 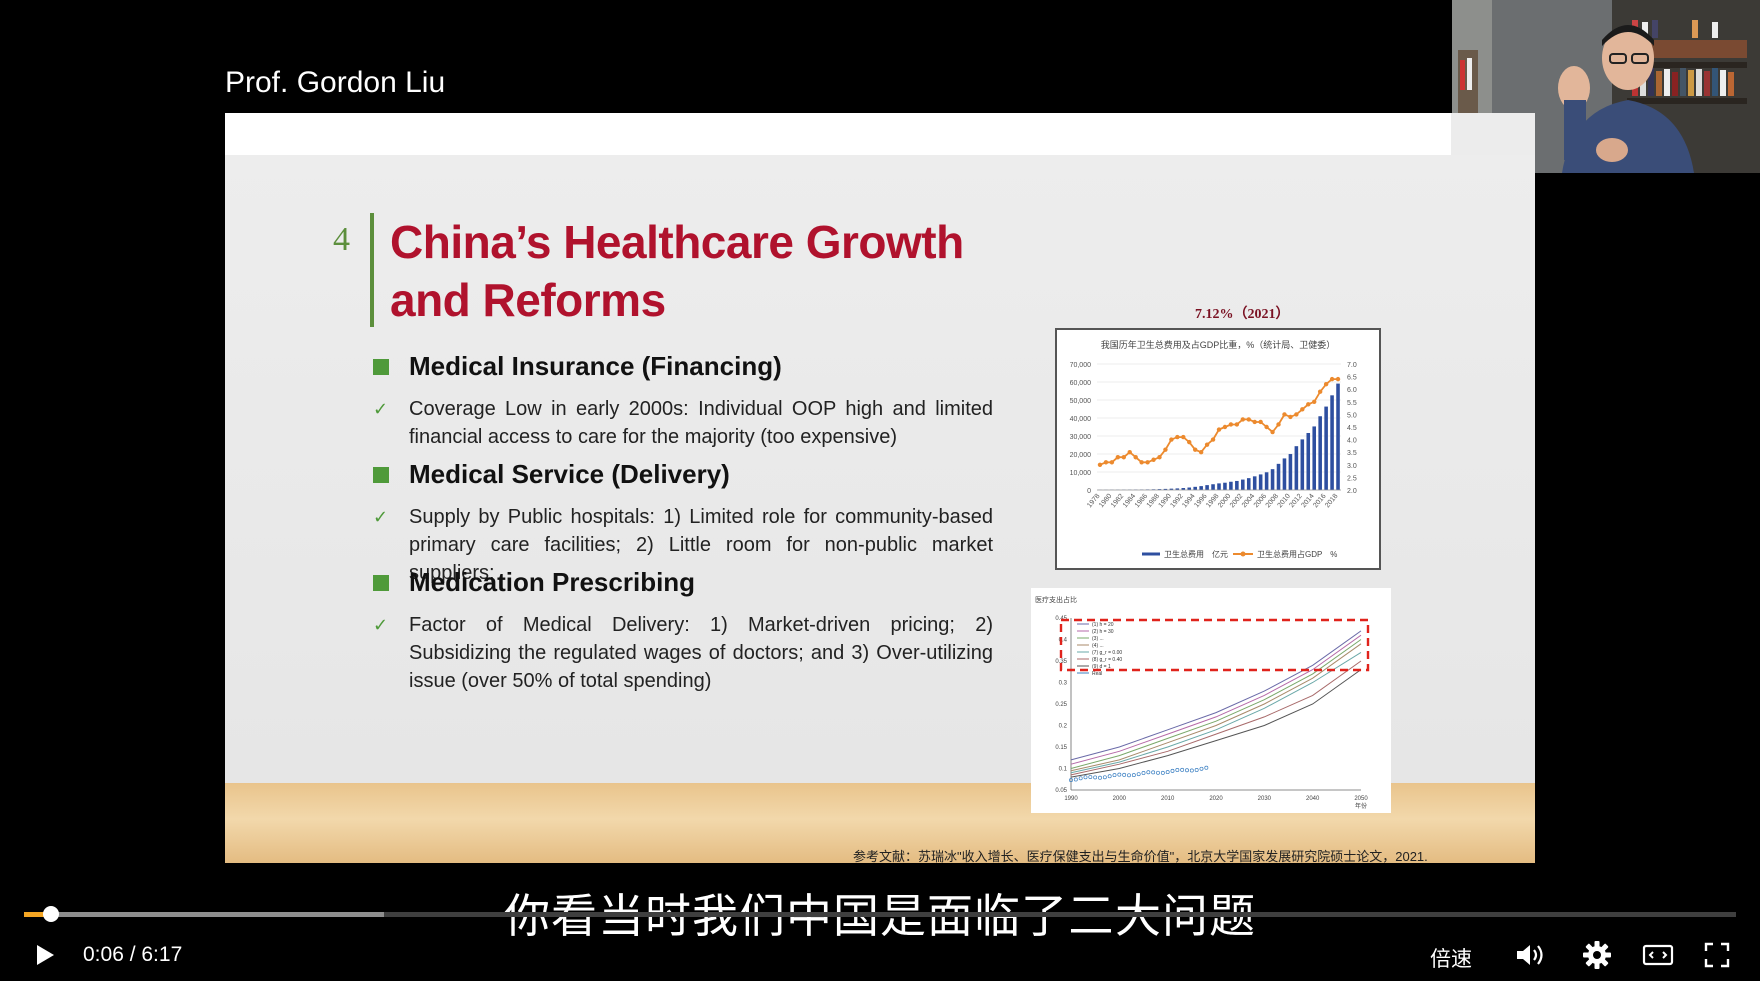 What do you see at coordinates (1331, 501) in the screenshot?
I see `x-tick-label: 2018` at bounding box center [1331, 501].